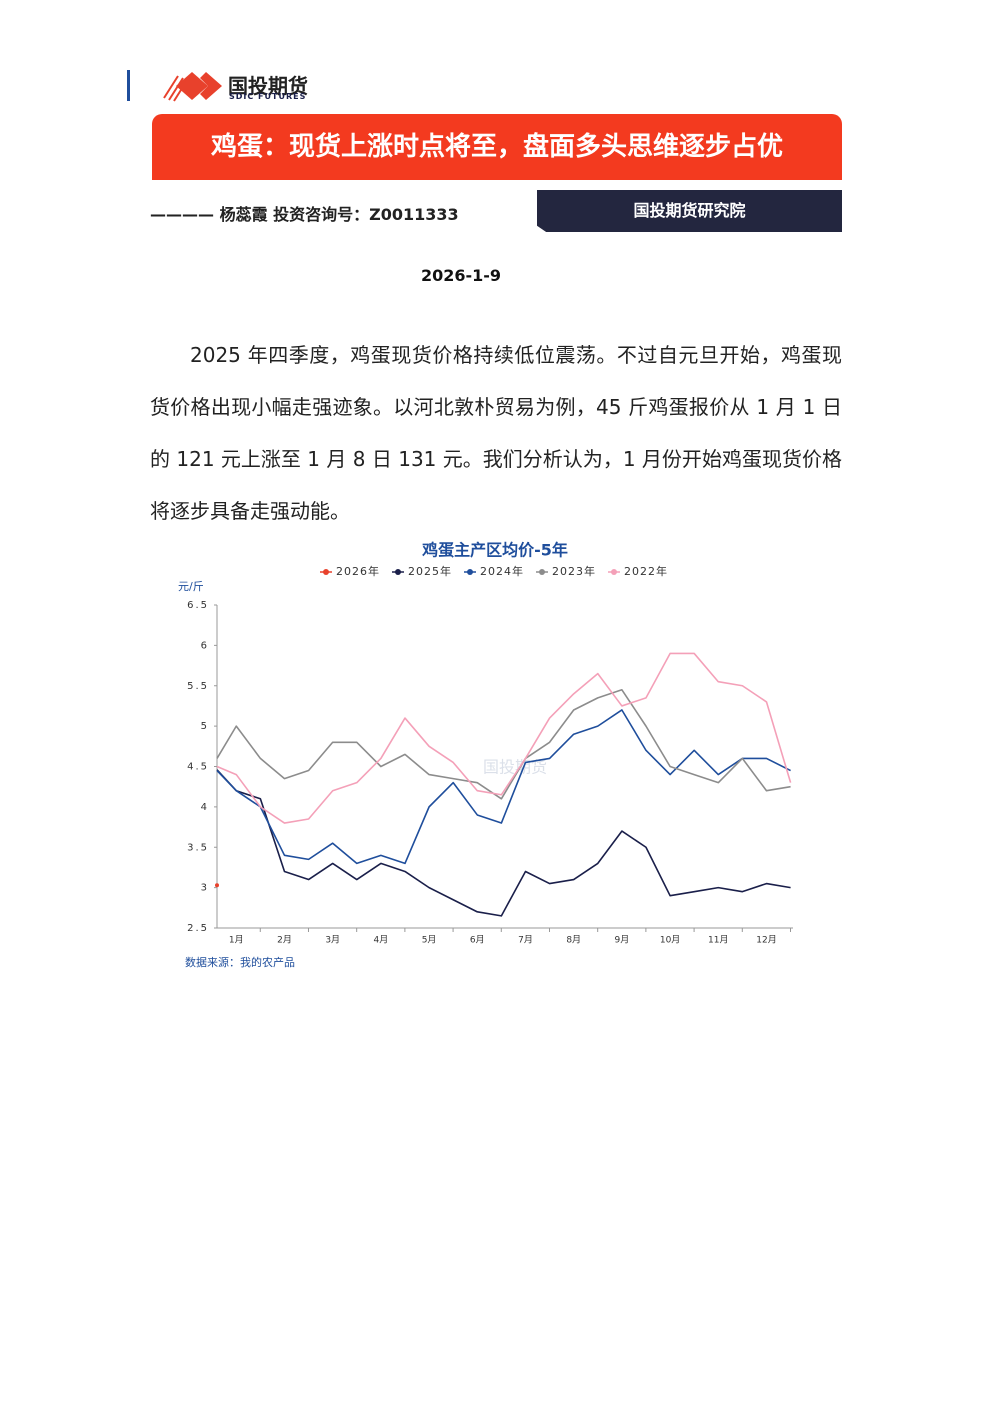 The height and width of the screenshot is (1403, 992). What do you see at coordinates (198, 767) in the screenshot?
I see `y-tick-label: 4.5` at bounding box center [198, 767].